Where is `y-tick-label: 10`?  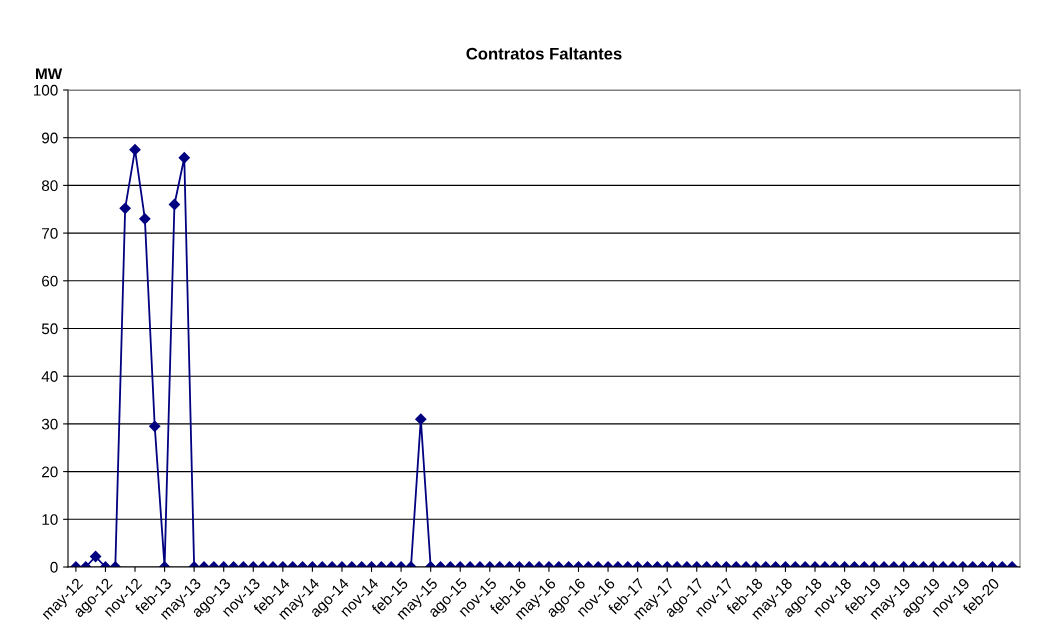
y-tick-label: 10 is located at coordinates (50, 519).